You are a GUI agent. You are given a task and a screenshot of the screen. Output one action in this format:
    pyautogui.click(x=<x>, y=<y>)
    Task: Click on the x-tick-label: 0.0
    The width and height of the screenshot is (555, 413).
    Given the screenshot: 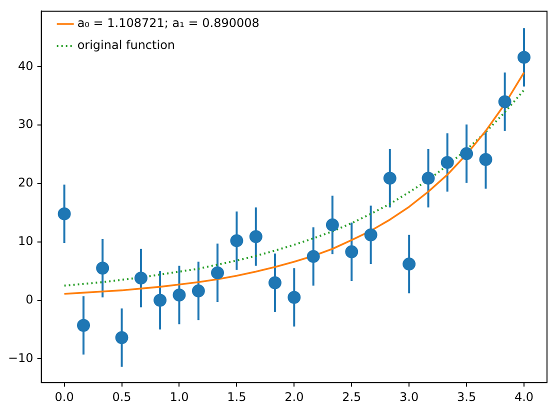 What is the action you would take?
    pyautogui.click(x=64, y=397)
    